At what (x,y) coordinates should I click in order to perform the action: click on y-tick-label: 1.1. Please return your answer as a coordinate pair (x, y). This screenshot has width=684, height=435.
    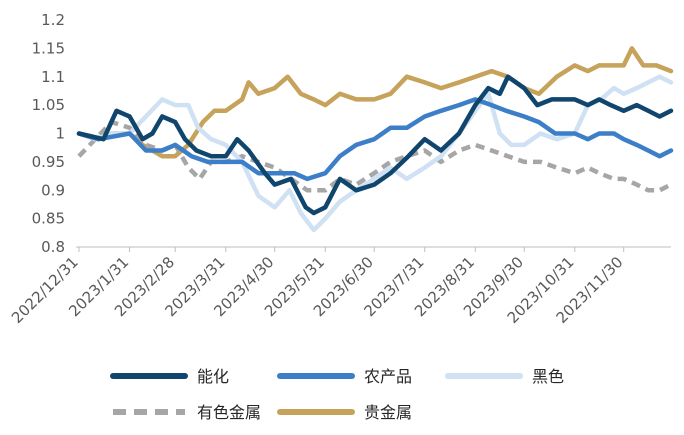
    Looking at the image, I should click on (53, 77).